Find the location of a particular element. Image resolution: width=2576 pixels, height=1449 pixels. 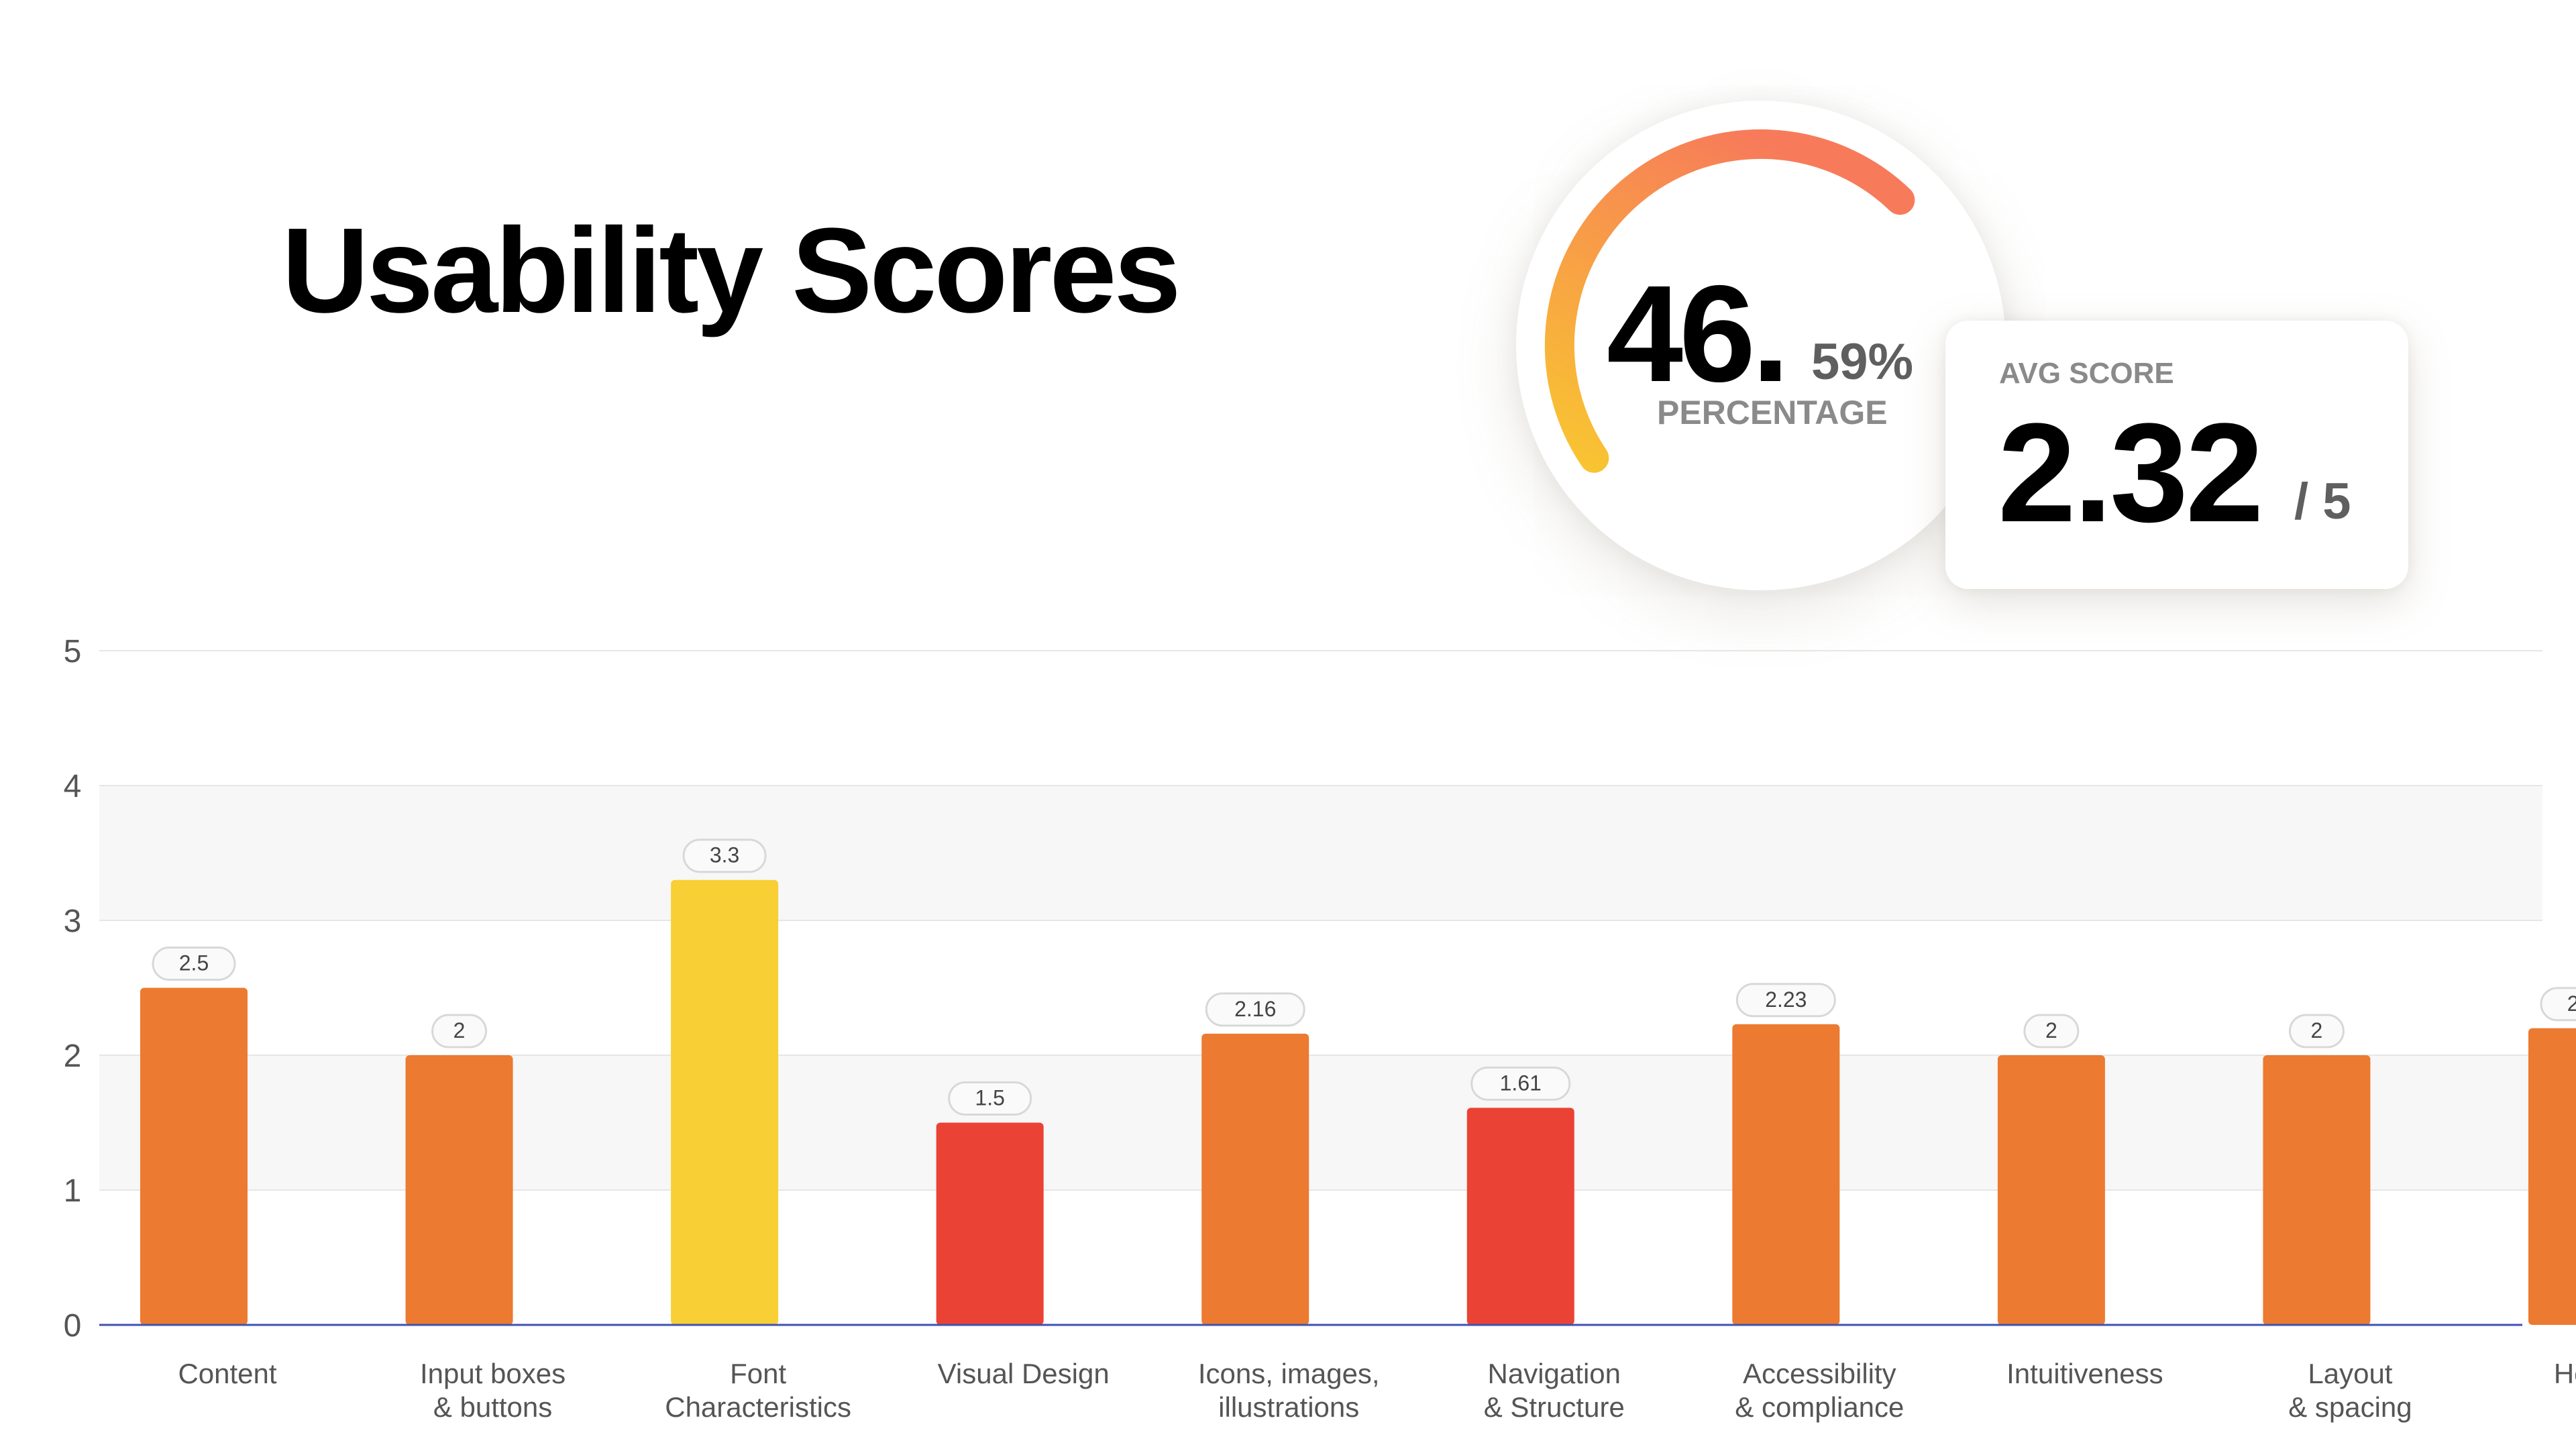

avg-score-value: 2.32 is located at coordinates (2131, 472).